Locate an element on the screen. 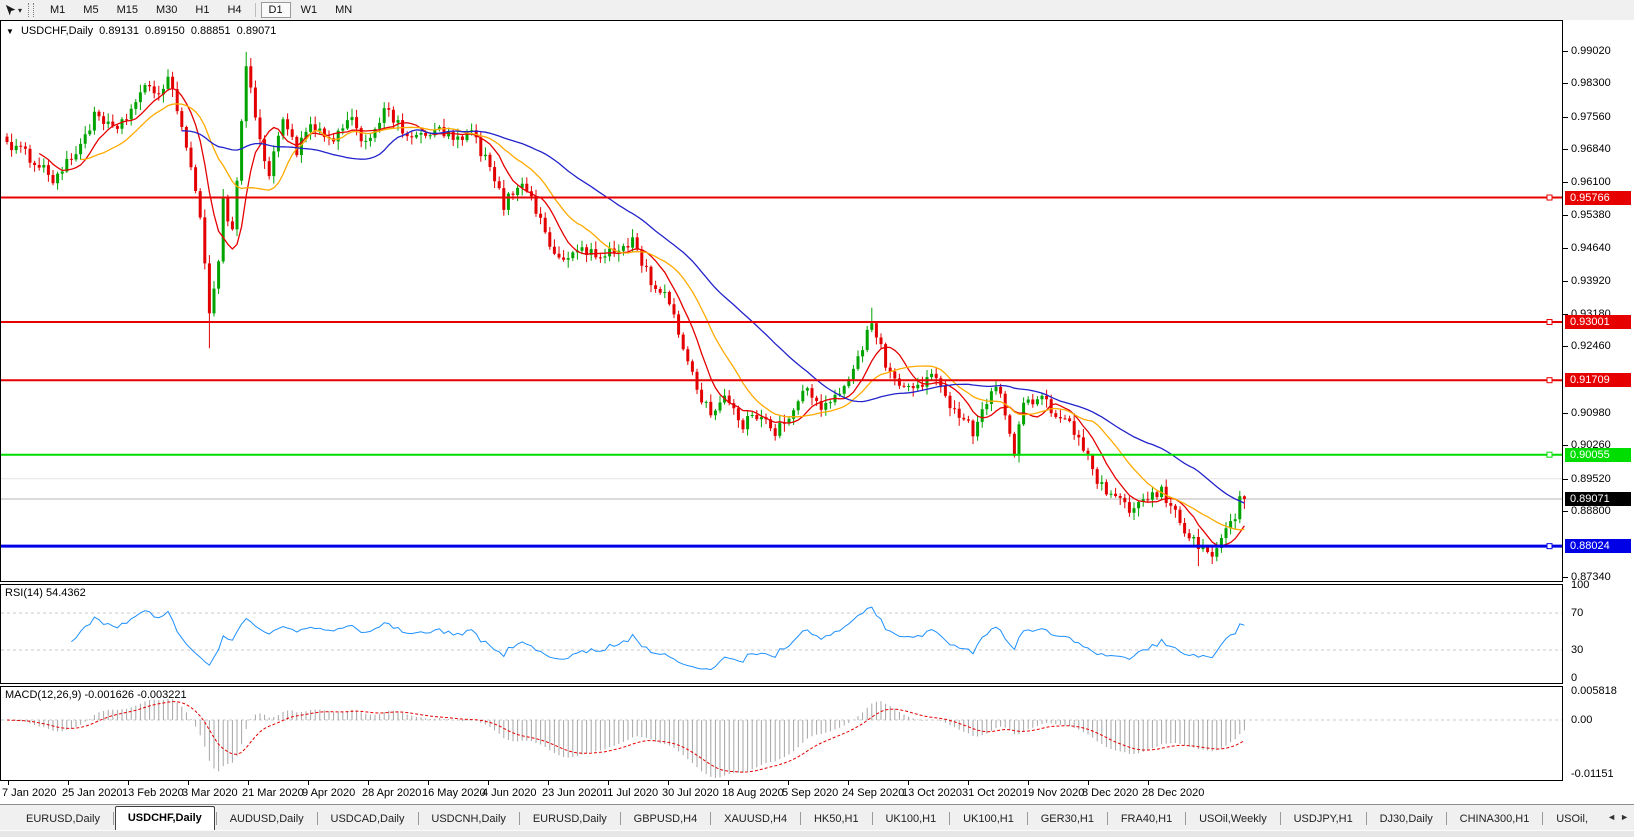 The height and width of the screenshot is (837, 1634). ohlc-close: 0.89071 is located at coordinates (256, 31).